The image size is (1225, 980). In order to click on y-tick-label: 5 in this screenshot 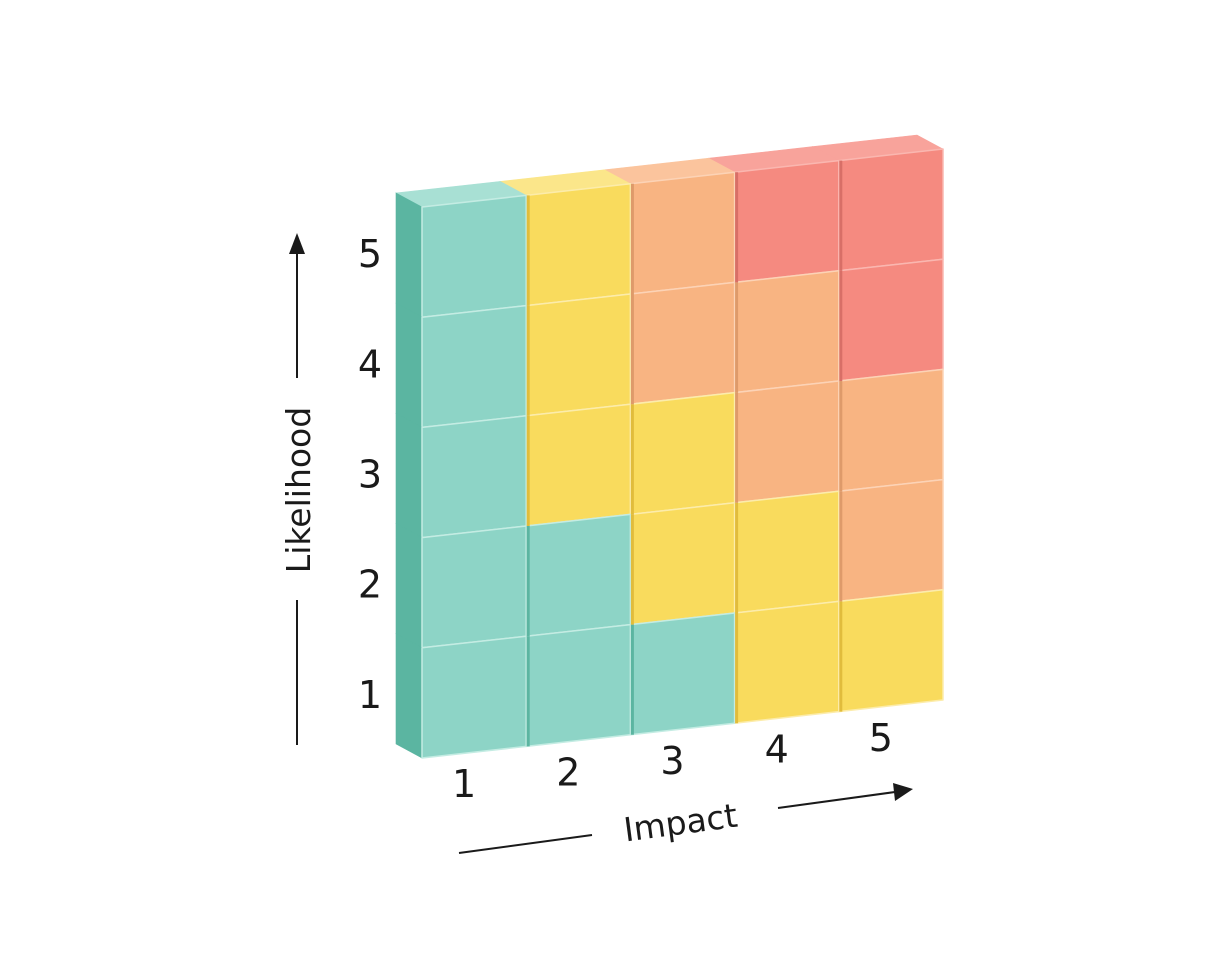, I will do `click(370, 254)`.